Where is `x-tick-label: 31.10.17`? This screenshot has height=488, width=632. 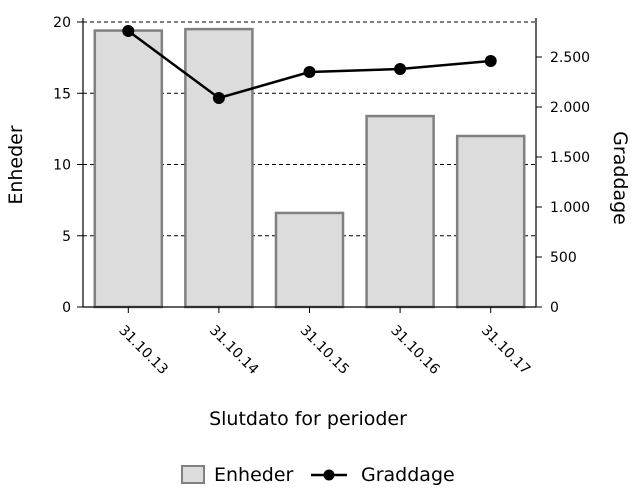
x-tick-label: 31.10.17 is located at coordinates (505, 350).